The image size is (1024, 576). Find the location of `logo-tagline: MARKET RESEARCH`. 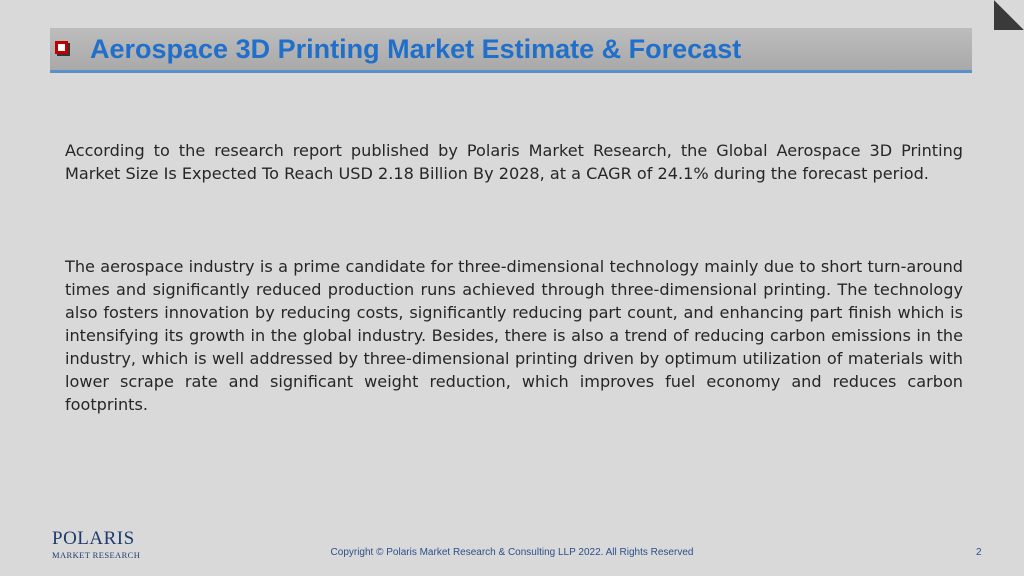

logo-tagline: MARKET RESEARCH is located at coordinates (96, 555).